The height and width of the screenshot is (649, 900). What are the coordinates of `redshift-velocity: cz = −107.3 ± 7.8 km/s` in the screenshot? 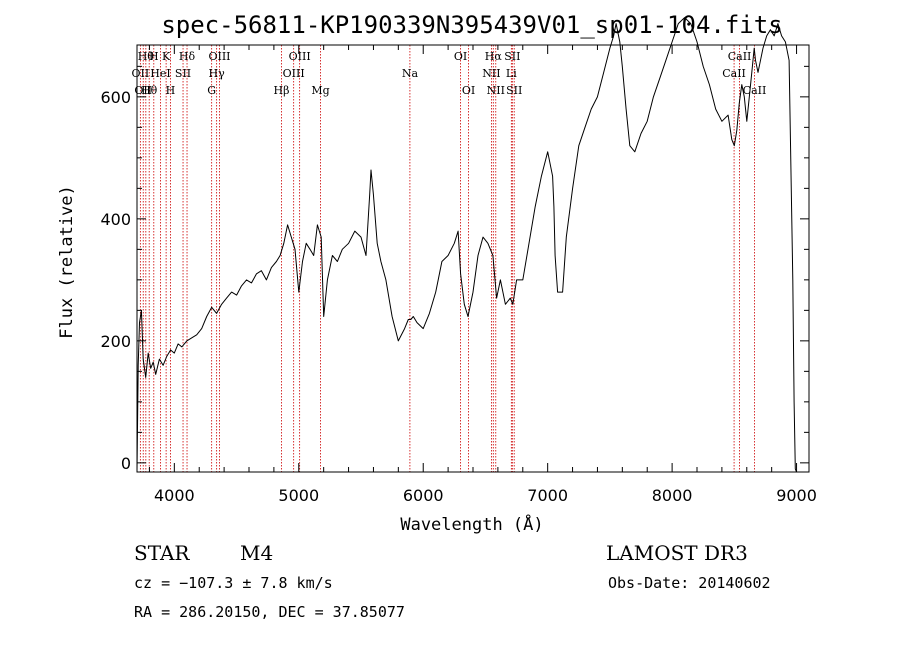 It's located at (233, 583).